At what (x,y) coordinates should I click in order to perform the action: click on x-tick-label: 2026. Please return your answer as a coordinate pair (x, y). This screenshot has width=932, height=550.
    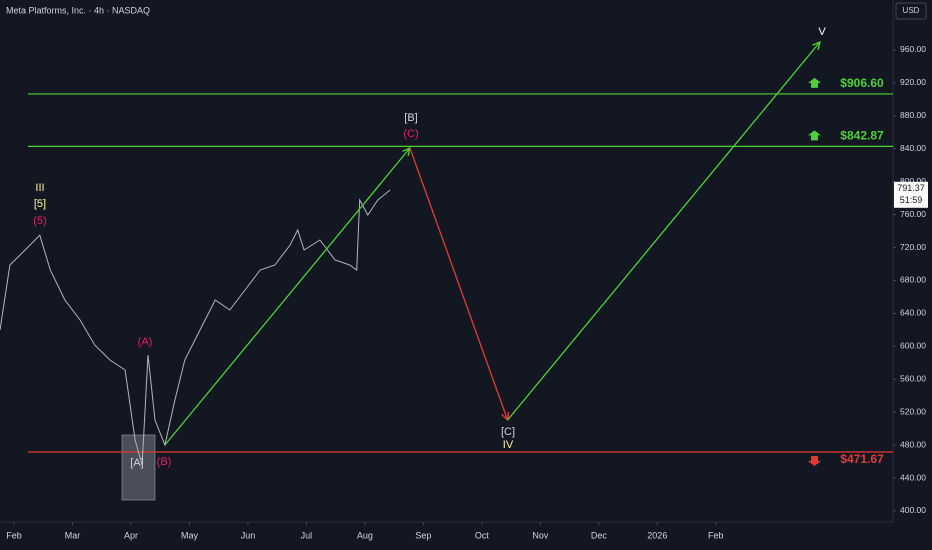
    Looking at the image, I should click on (657, 535).